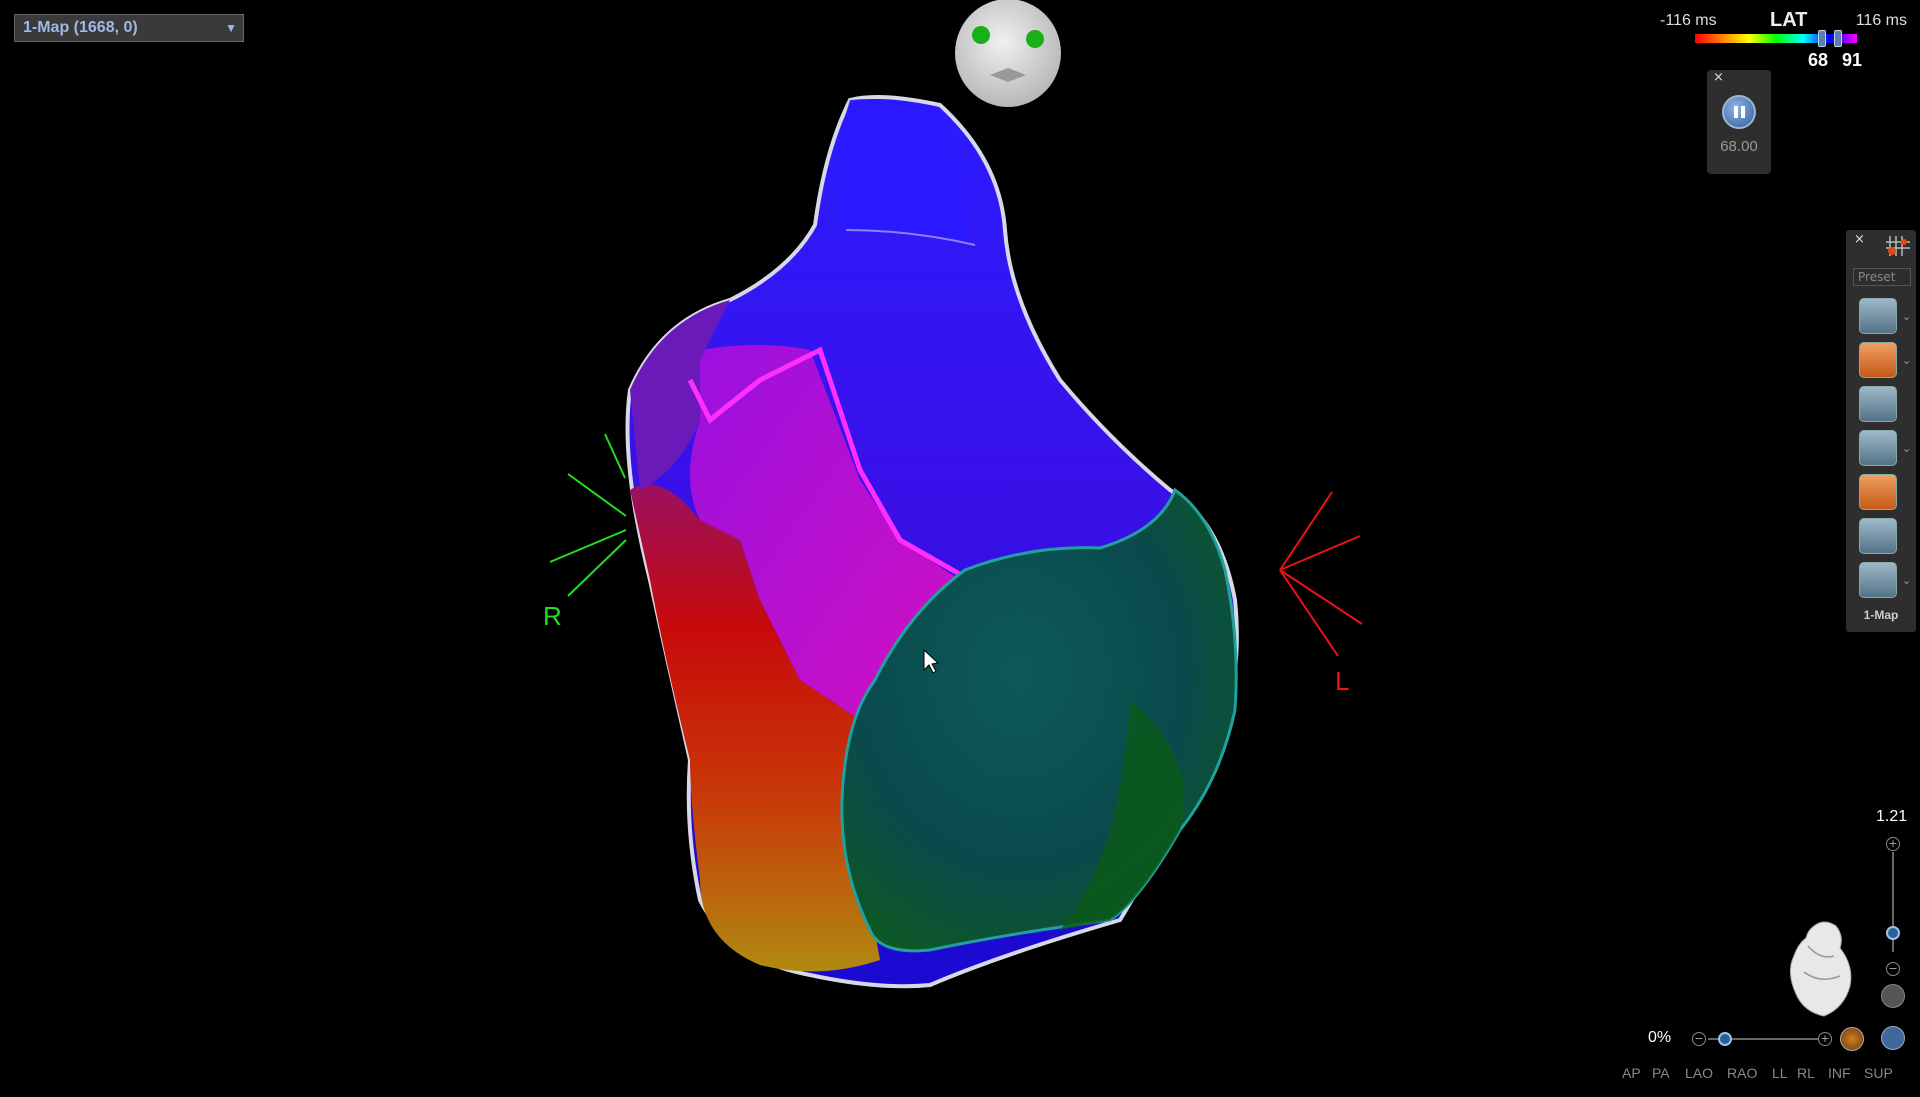 This screenshot has width=1920, height=1097. I want to click on map-selector-value: 1-Map (1668, 0), so click(80, 27).